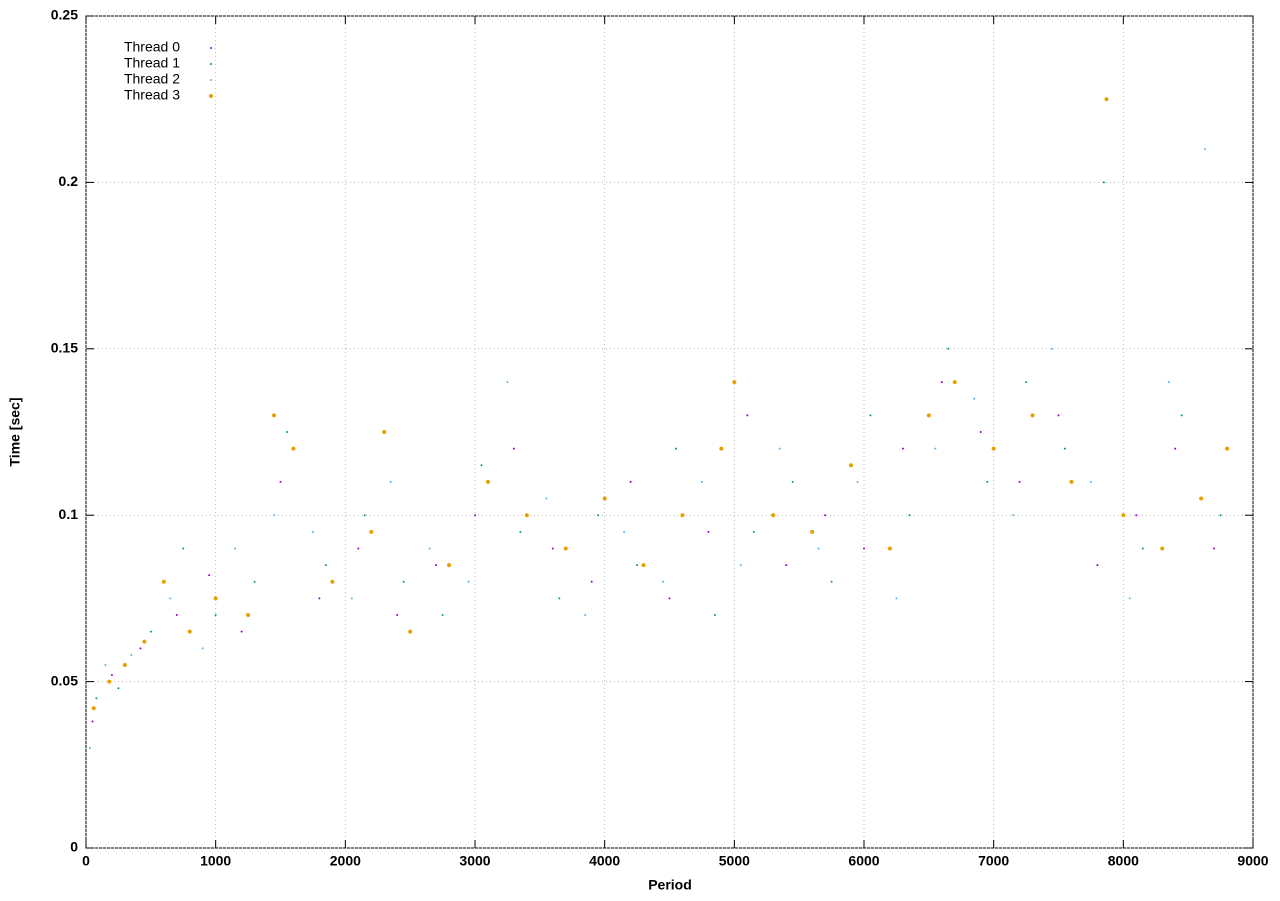 This screenshot has height=901, width=1280. I want to click on x-tick-label: 9000, so click(1252, 861).